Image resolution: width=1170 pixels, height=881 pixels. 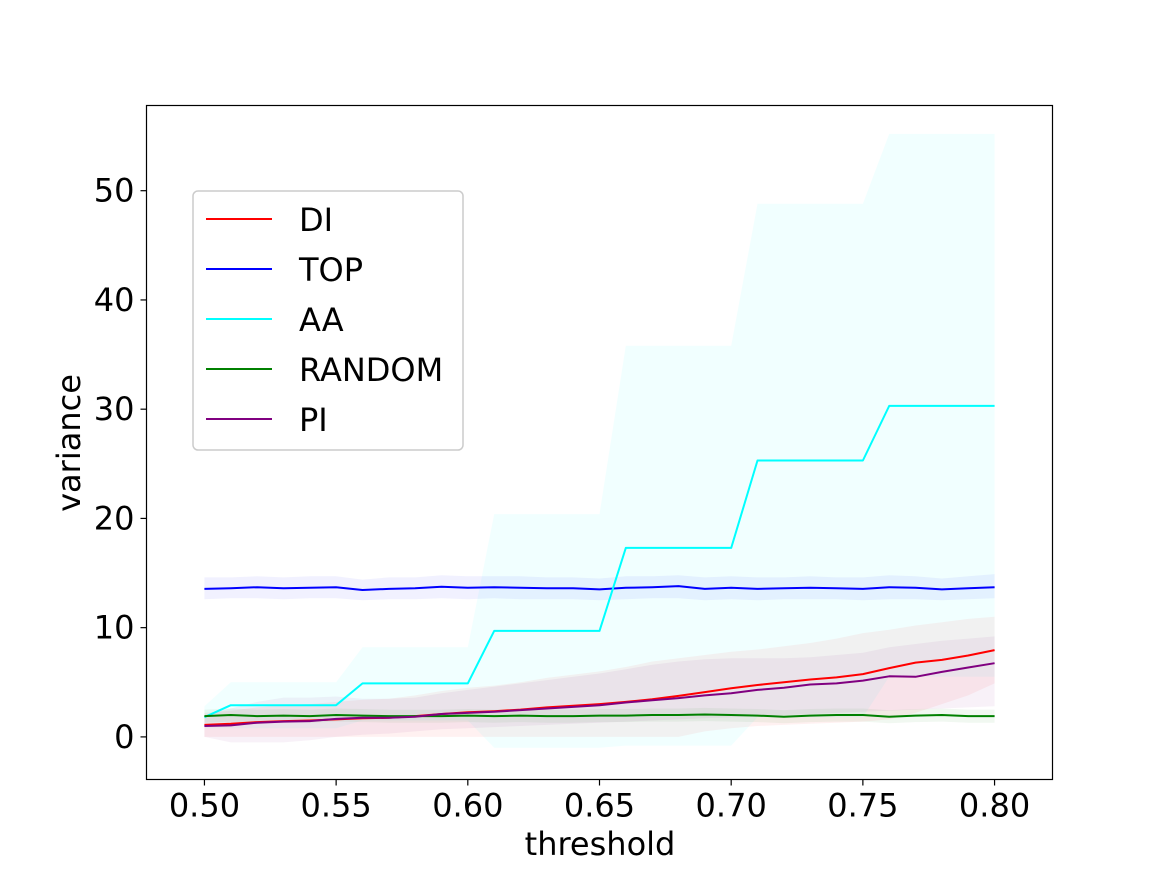 What do you see at coordinates (599, 694) in the screenshot?
I see `pi-line` at bounding box center [599, 694].